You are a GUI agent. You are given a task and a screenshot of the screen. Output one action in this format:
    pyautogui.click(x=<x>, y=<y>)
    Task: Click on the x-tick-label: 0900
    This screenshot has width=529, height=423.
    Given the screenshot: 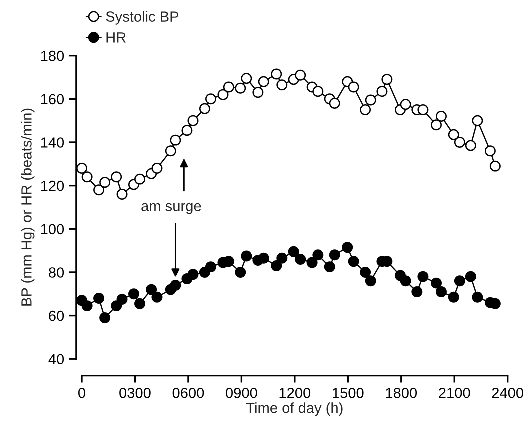 What is the action you would take?
    pyautogui.click(x=242, y=393)
    